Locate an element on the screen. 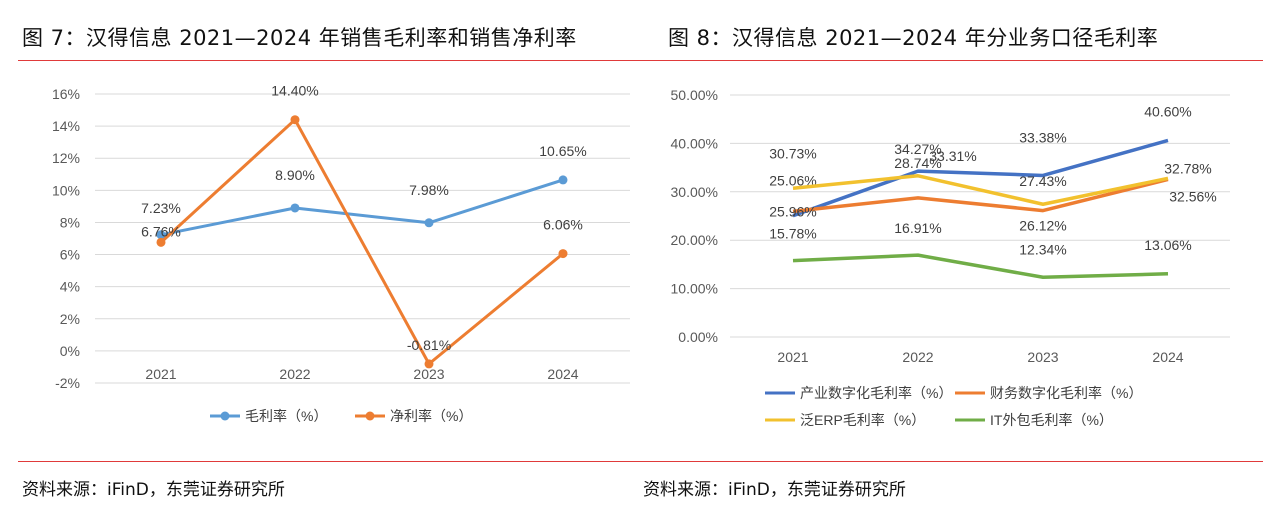  data-label: 13.06% is located at coordinates (1167, 245).